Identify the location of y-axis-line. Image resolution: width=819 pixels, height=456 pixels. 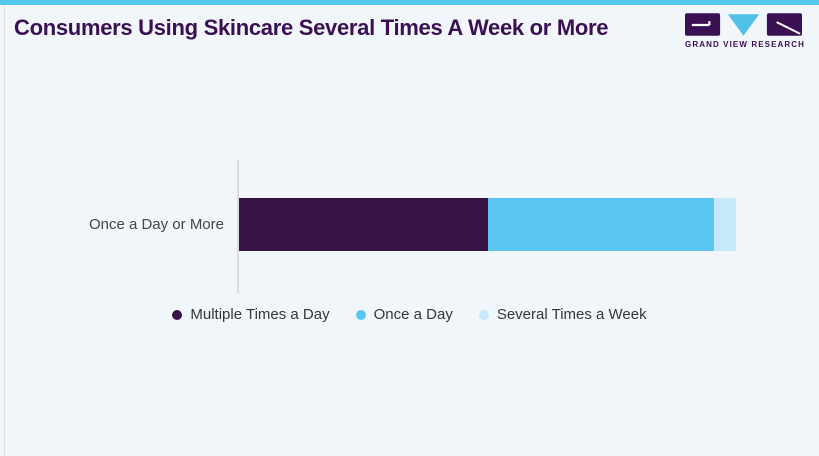
(238, 226).